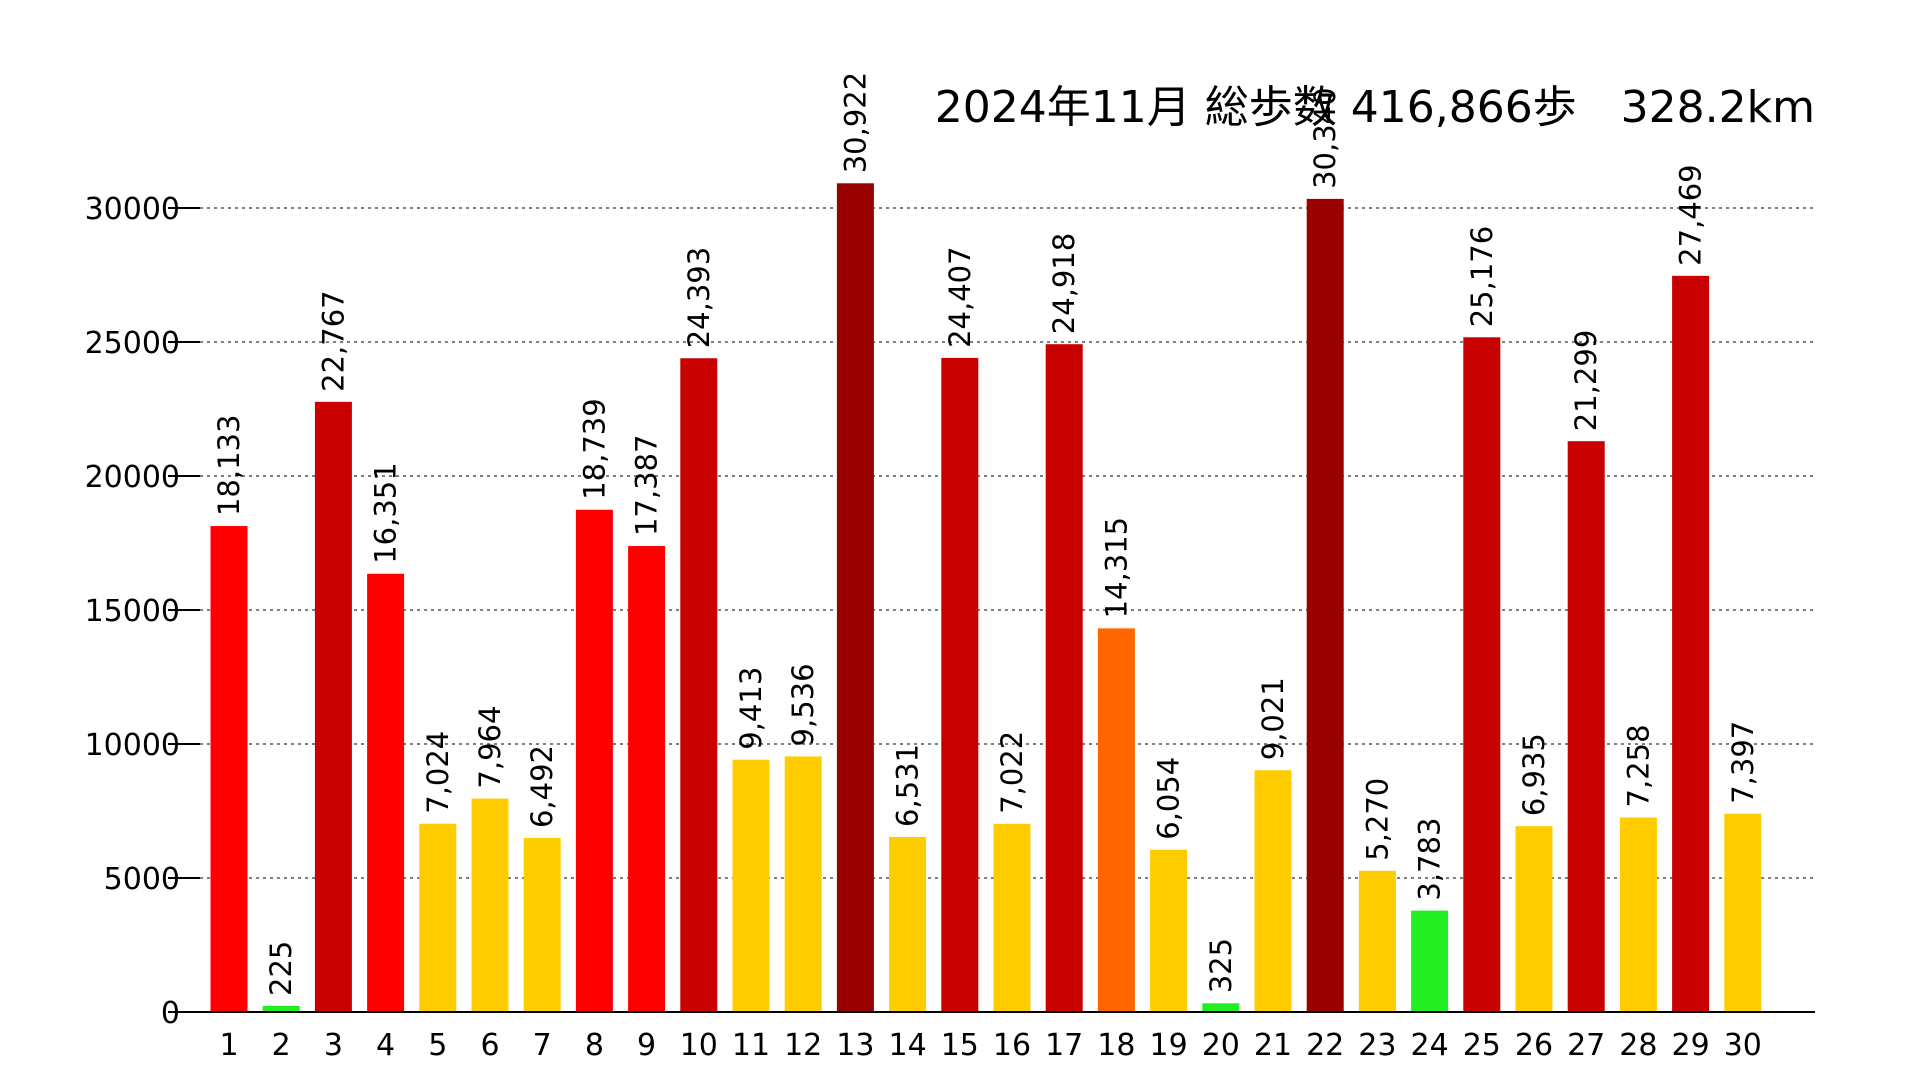  What do you see at coordinates (142, 879) in the screenshot?
I see `y-tick-label: 5000` at bounding box center [142, 879].